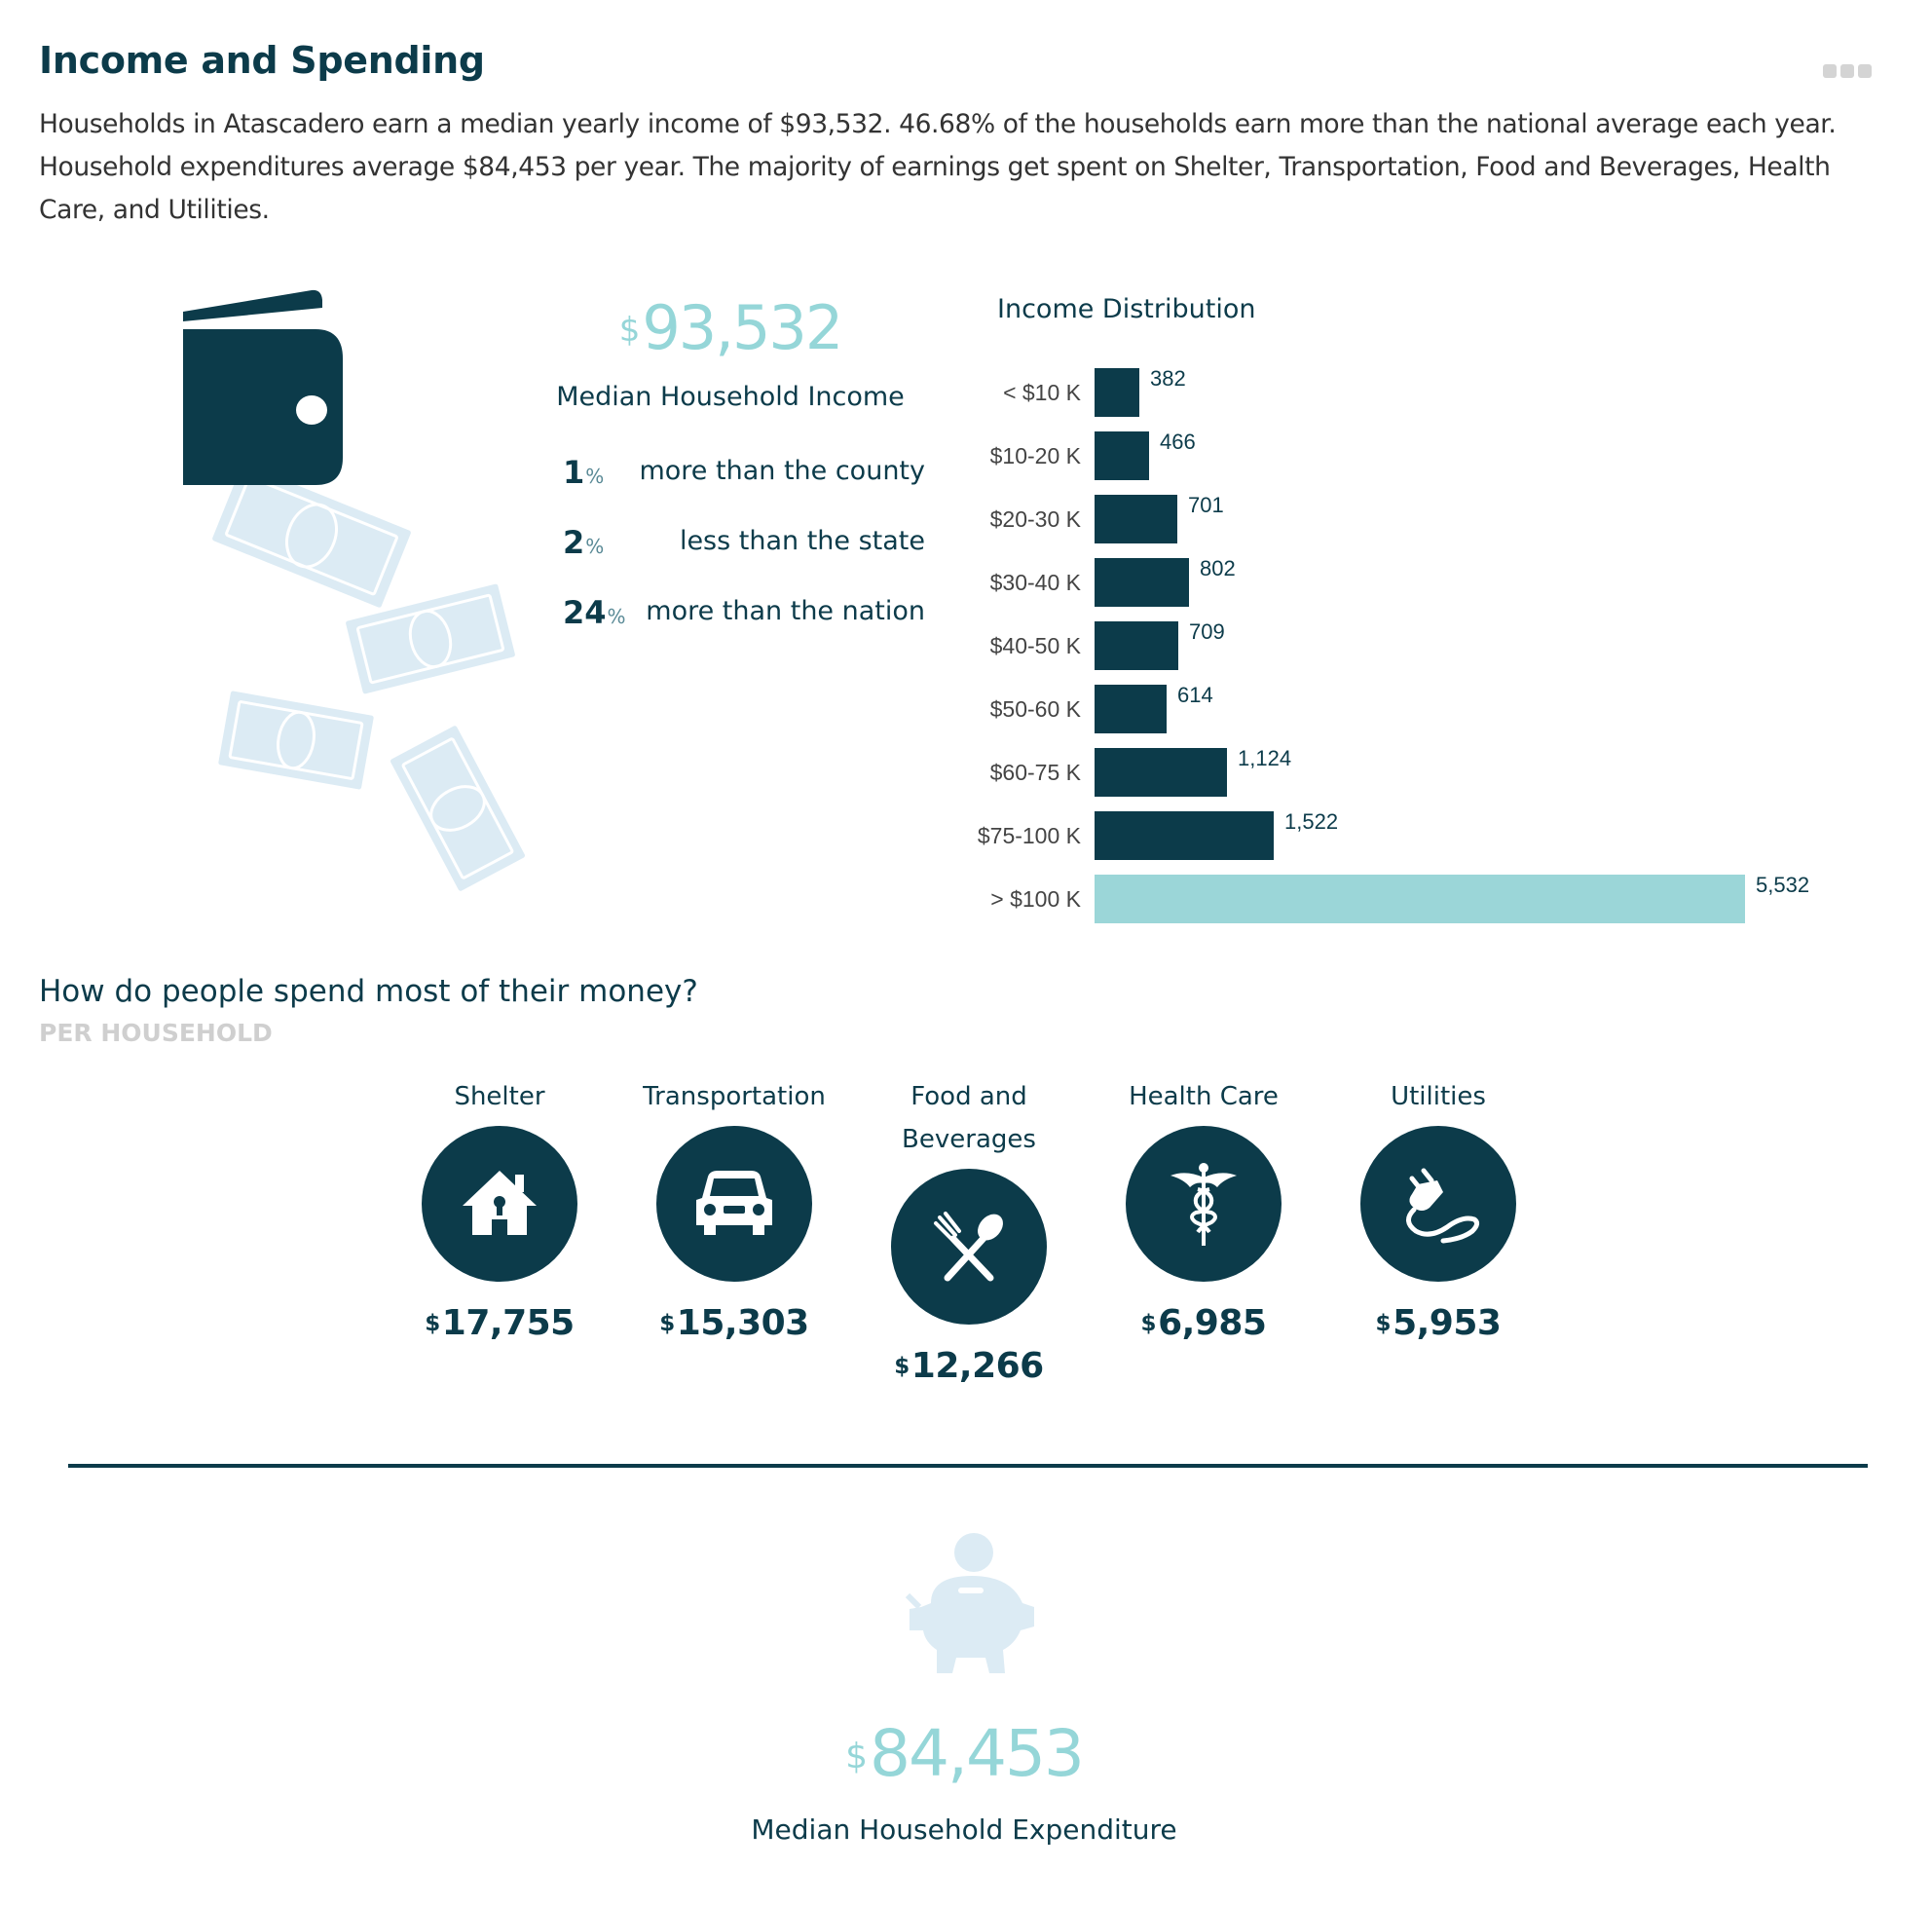 The height and width of the screenshot is (1907, 1932). Describe the element at coordinates (802, 541) in the screenshot. I see `comparison-text: less than the state` at that location.